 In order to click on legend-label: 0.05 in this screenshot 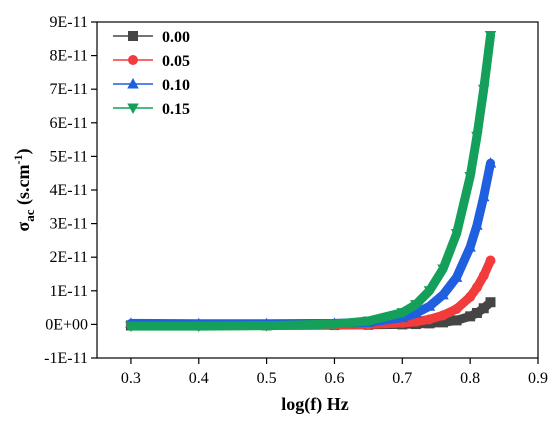, I will do `click(176, 61)`.